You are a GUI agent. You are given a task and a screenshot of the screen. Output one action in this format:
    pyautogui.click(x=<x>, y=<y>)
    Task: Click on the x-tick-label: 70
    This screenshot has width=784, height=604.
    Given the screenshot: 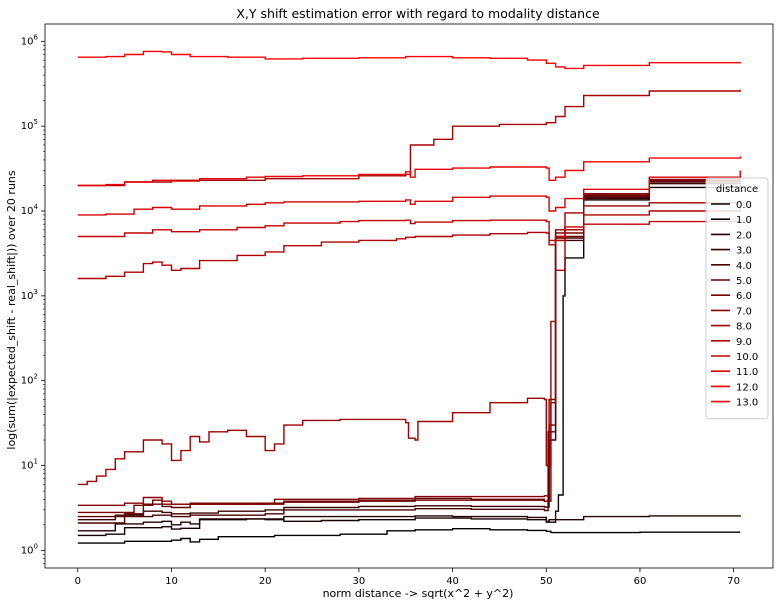 What is the action you would take?
    pyautogui.click(x=733, y=581)
    